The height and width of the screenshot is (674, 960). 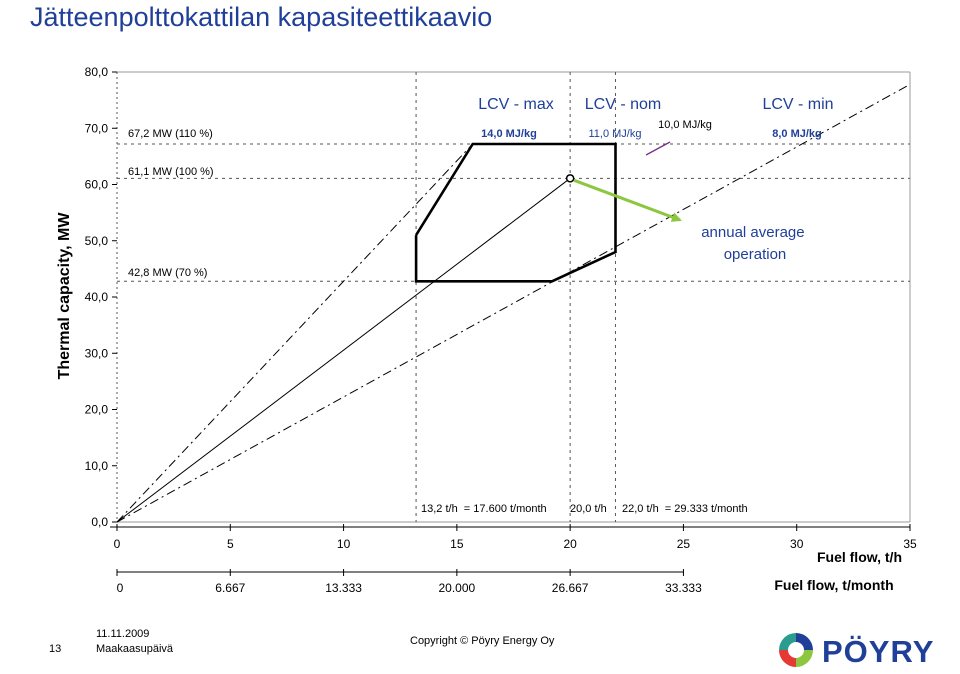 I want to click on h-line-label-110: 67,2 MW (110 %), so click(x=170, y=134).